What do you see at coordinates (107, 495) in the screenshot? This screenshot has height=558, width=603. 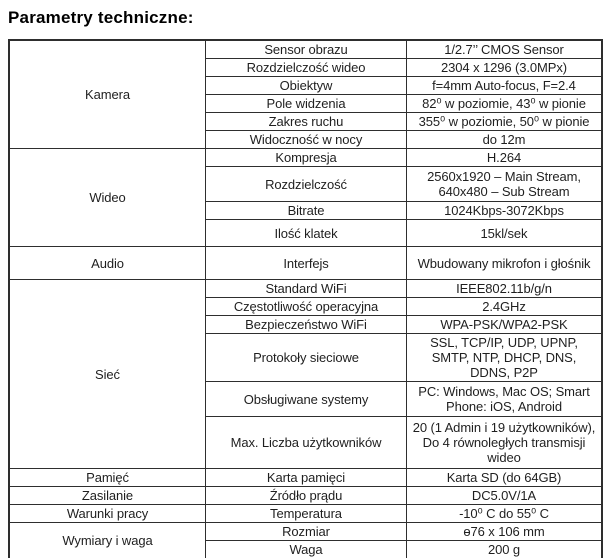 I see `category-cell: Zasilanie` at bounding box center [107, 495].